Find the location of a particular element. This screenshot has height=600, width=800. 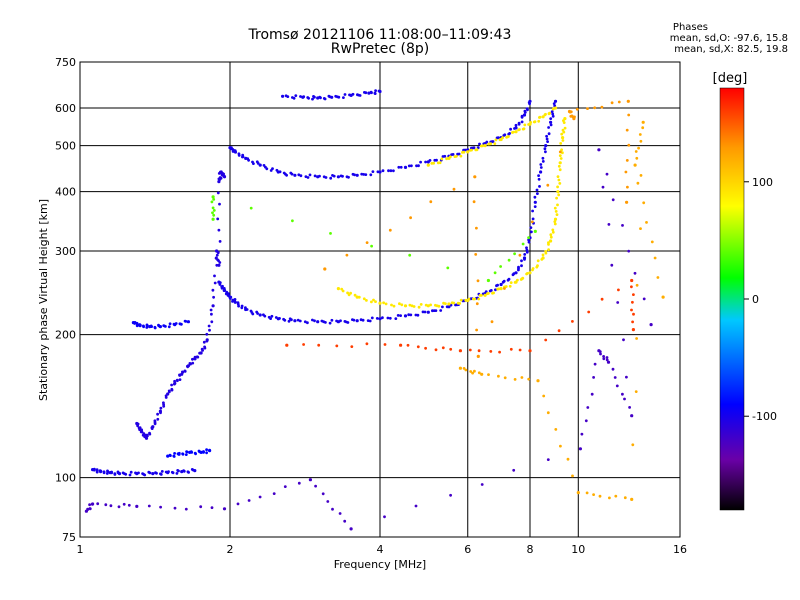

colorbar-ticks: 100 0 -100 is located at coordinates (760, 299).